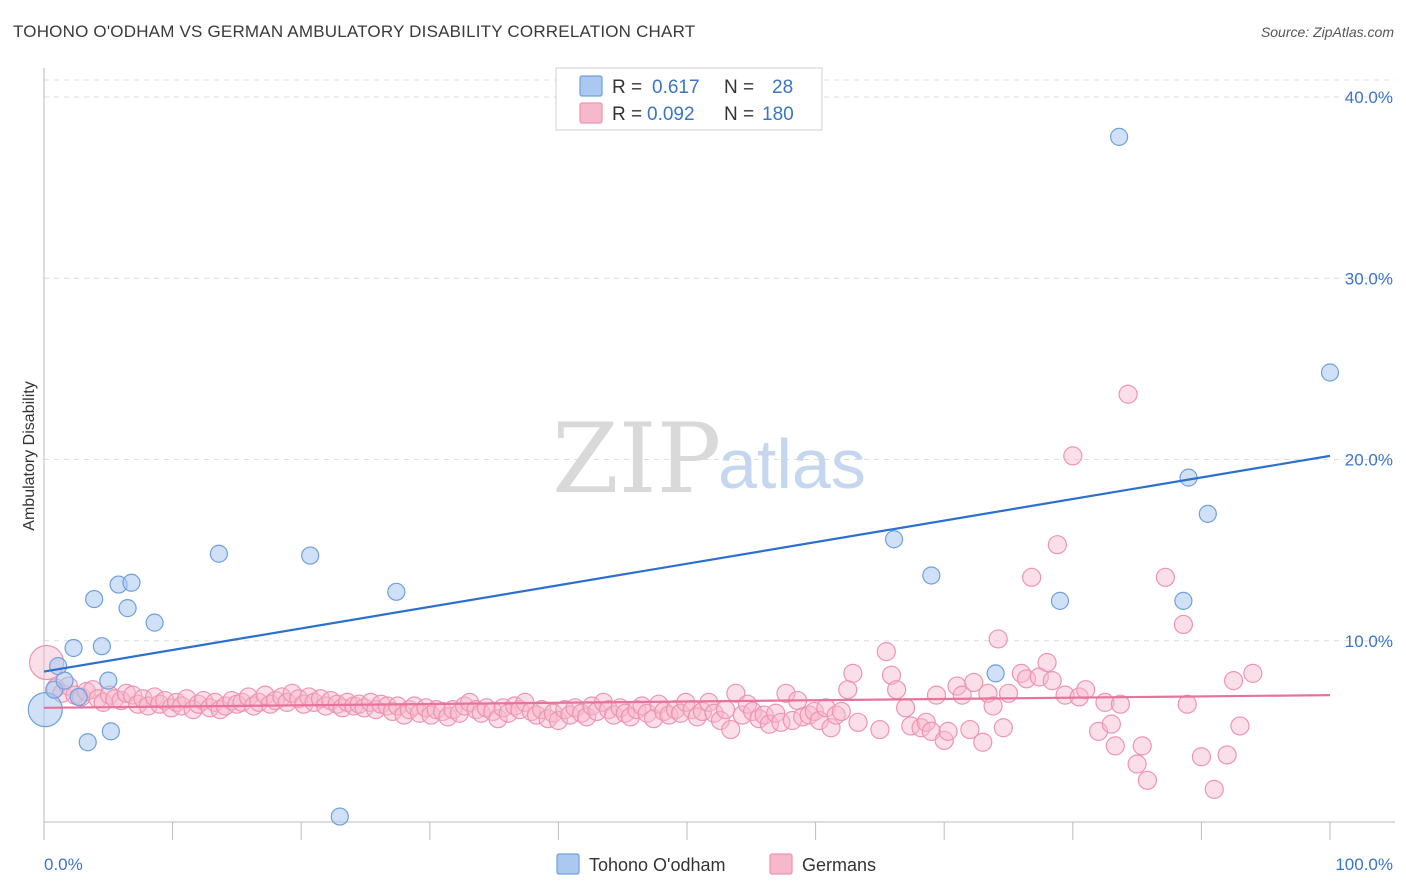 This screenshot has height=892, width=1406. What do you see at coordinates (792, 464) in the screenshot?
I see `watermark-atlas: atlas` at bounding box center [792, 464].